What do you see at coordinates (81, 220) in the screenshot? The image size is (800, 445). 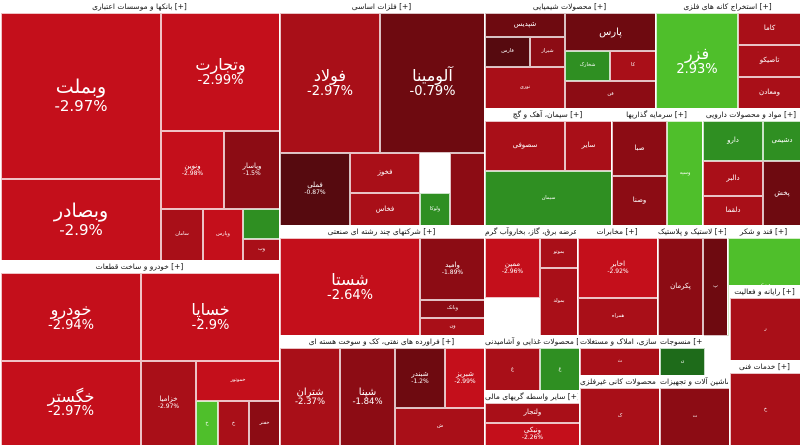 I see `stock-tile: وبصادر -2.9%` at bounding box center [81, 220].